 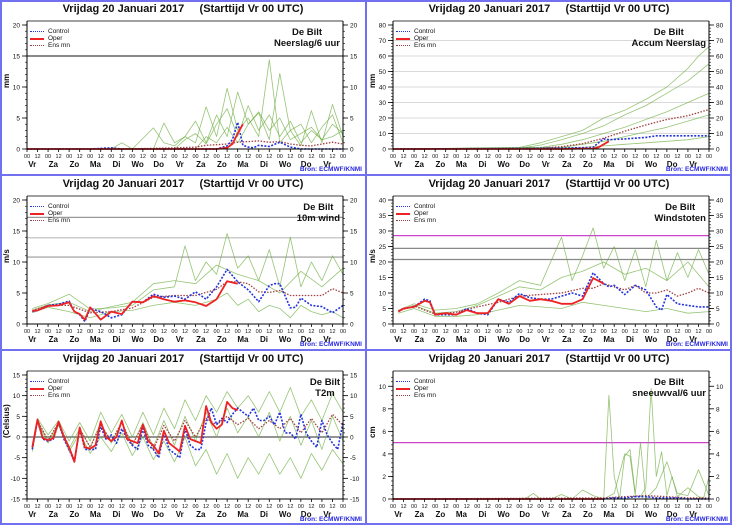 I want to click on series-line-ens-member-d, so click(x=551, y=132).